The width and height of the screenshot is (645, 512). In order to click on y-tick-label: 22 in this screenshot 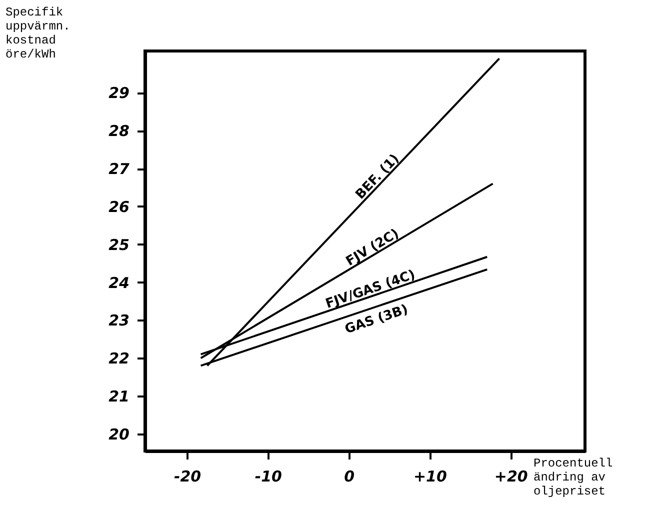, I will do `click(119, 359)`.